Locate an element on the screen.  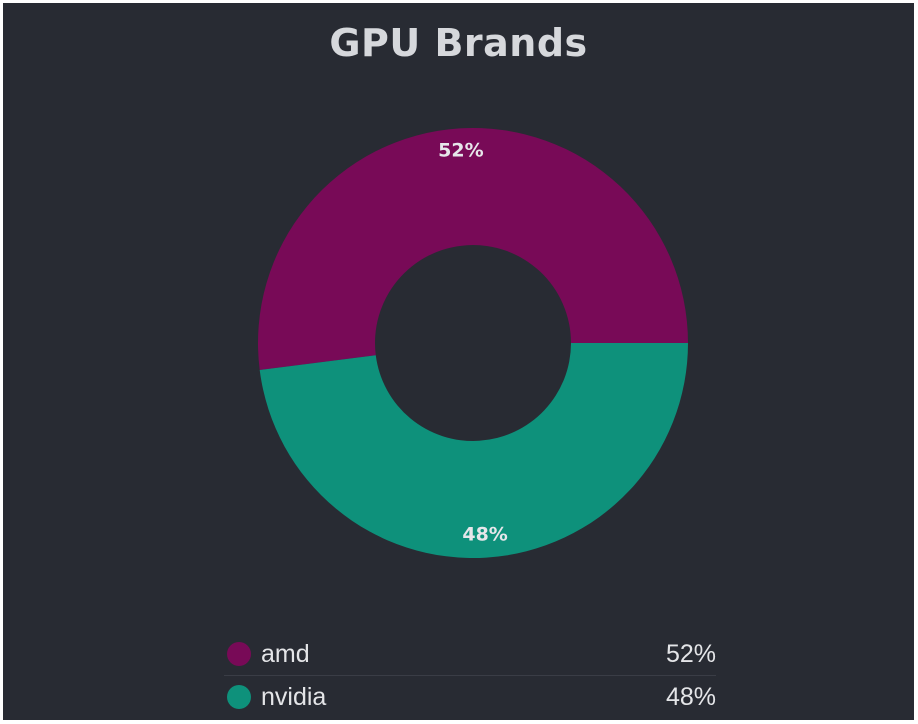
slice-label-nvidia: 48% is located at coordinates (484, 535).